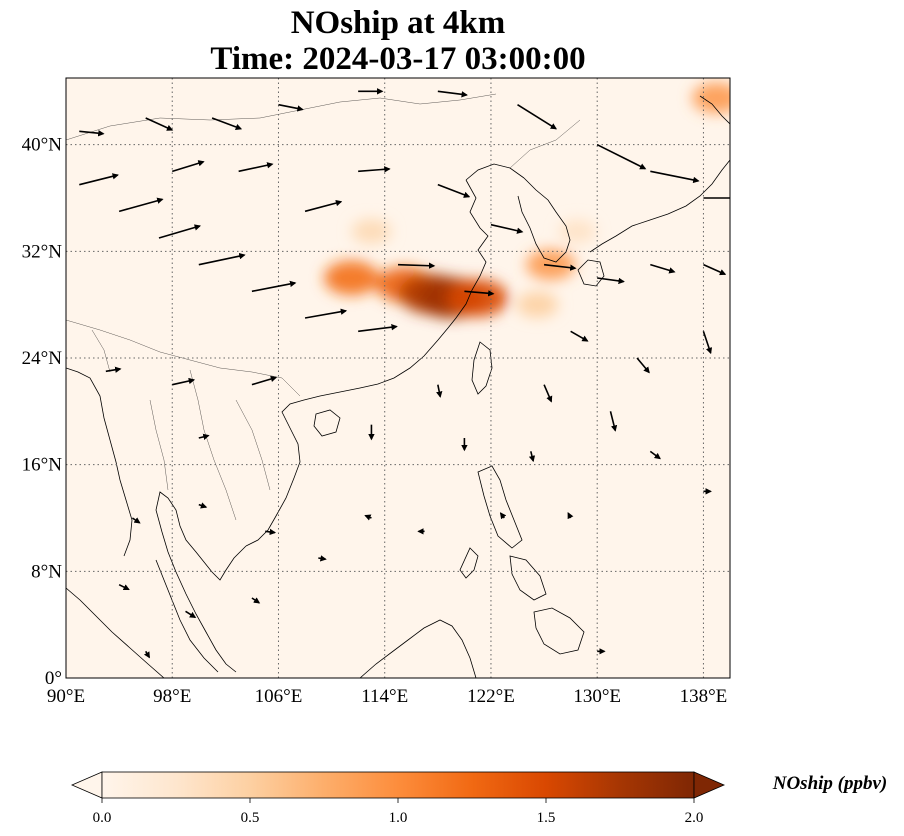 This screenshot has width=904, height=836. Describe the element at coordinates (367, 363) in the screenshot. I see `coastline-mainland-china` at that location.